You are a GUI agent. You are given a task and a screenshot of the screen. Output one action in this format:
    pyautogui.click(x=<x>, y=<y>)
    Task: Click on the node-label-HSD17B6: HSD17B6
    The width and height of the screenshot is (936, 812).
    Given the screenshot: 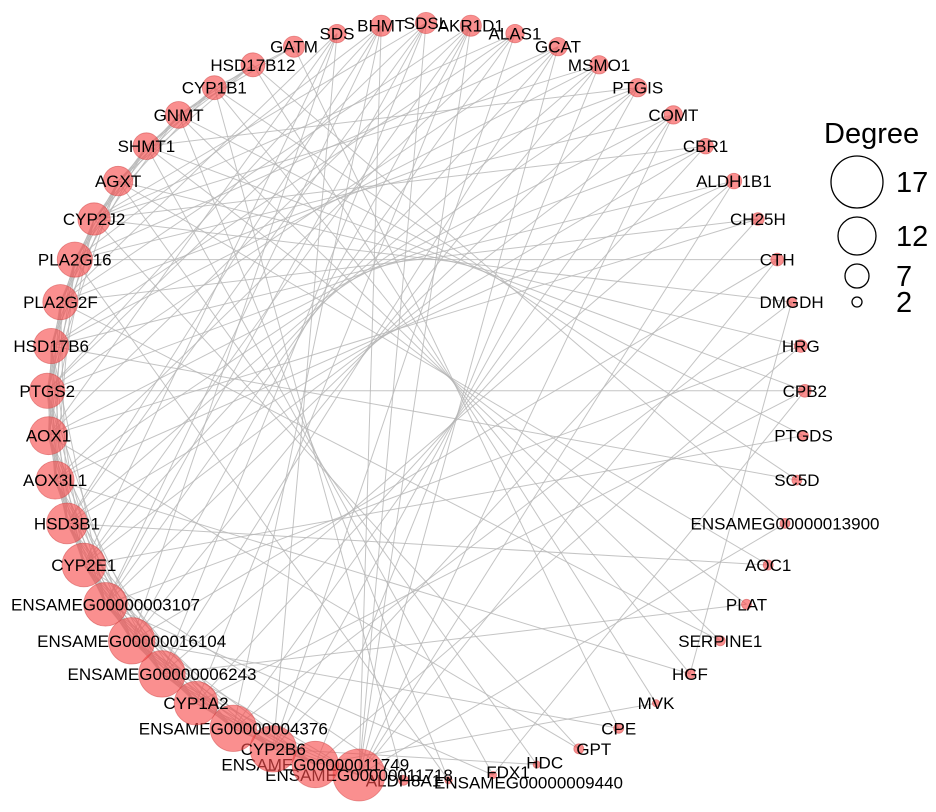 What is the action you would take?
    pyautogui.click(x=51, y=346)
    